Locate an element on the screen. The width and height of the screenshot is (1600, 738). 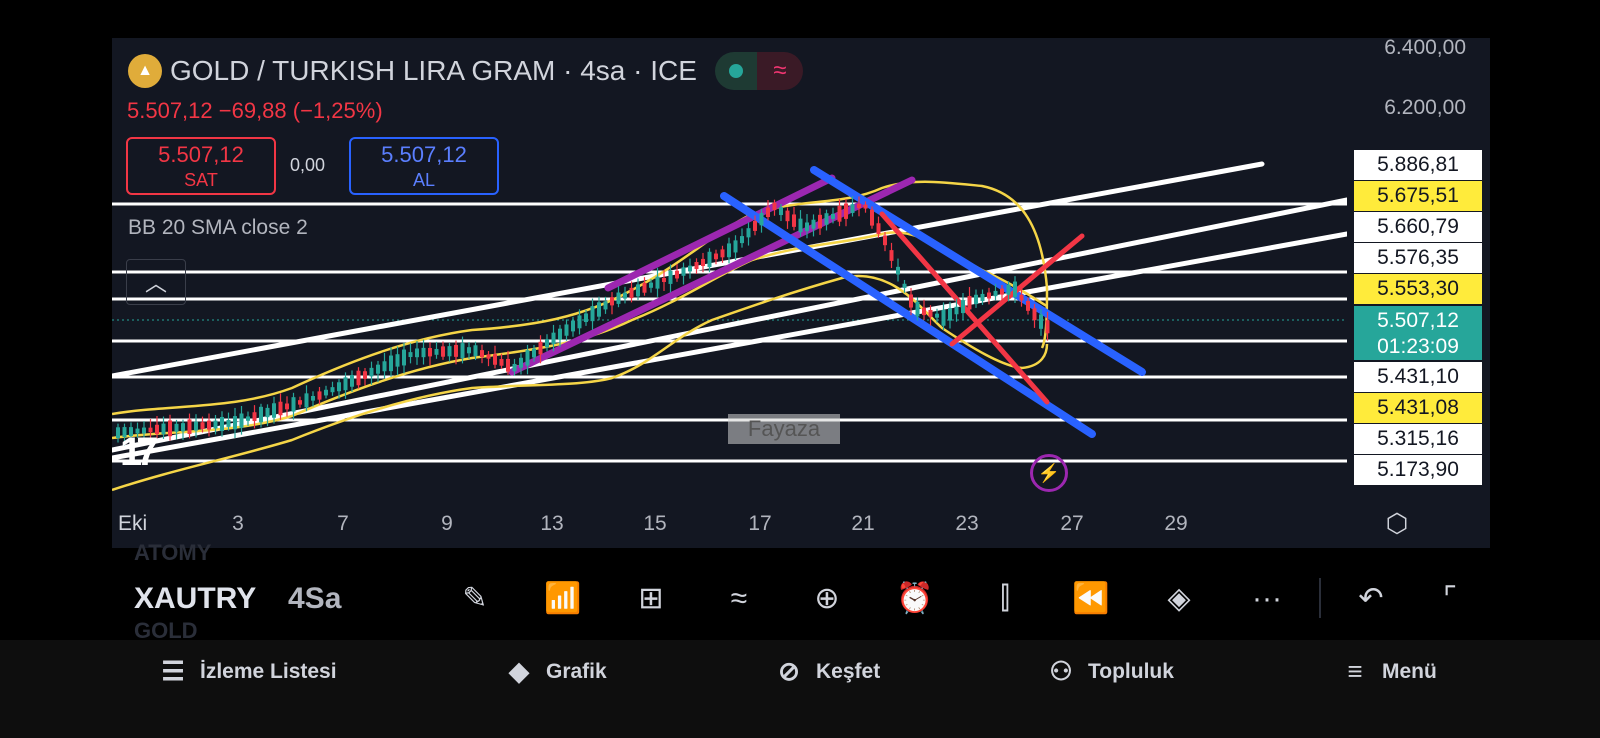
time-tick: 7 is located at coordinates (343, 523).